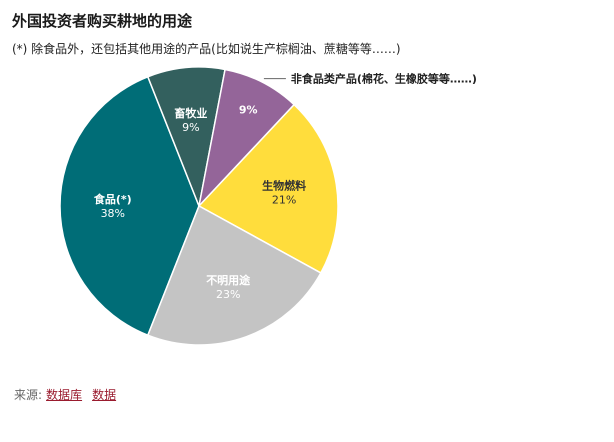  What do you see at coordinates (190, 113) in the screenshot?
I see `slice-label-1: 畜牧业` at bounding box center [190, 113].